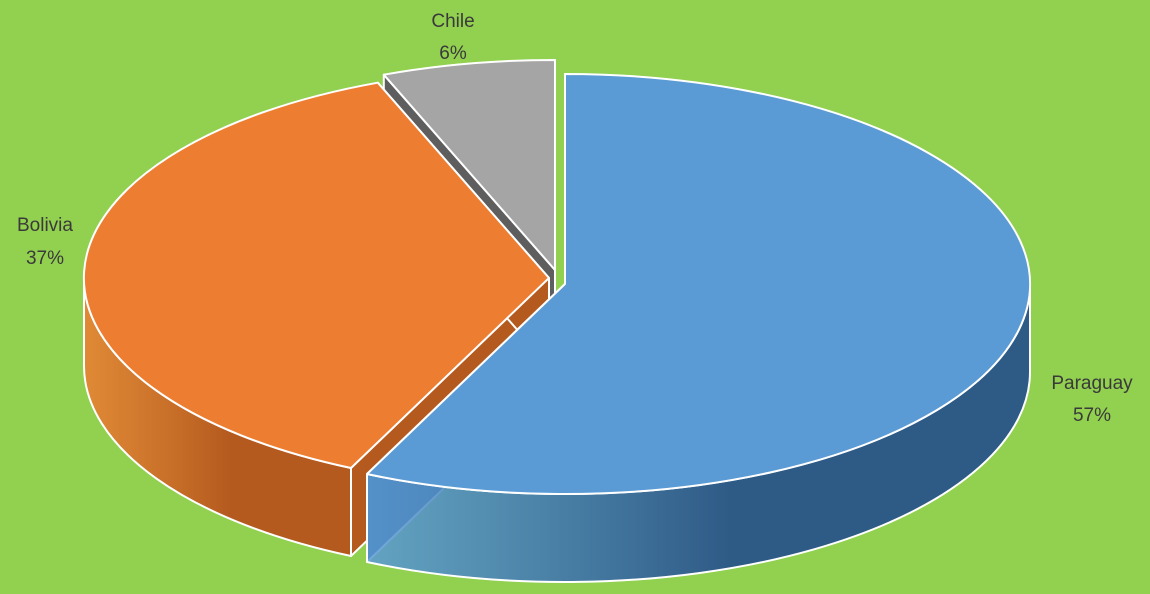 The height and width of the screenshot is (594, 1150). I want to click on label-paraguay-name: Paraguay, so click(1092, 383).